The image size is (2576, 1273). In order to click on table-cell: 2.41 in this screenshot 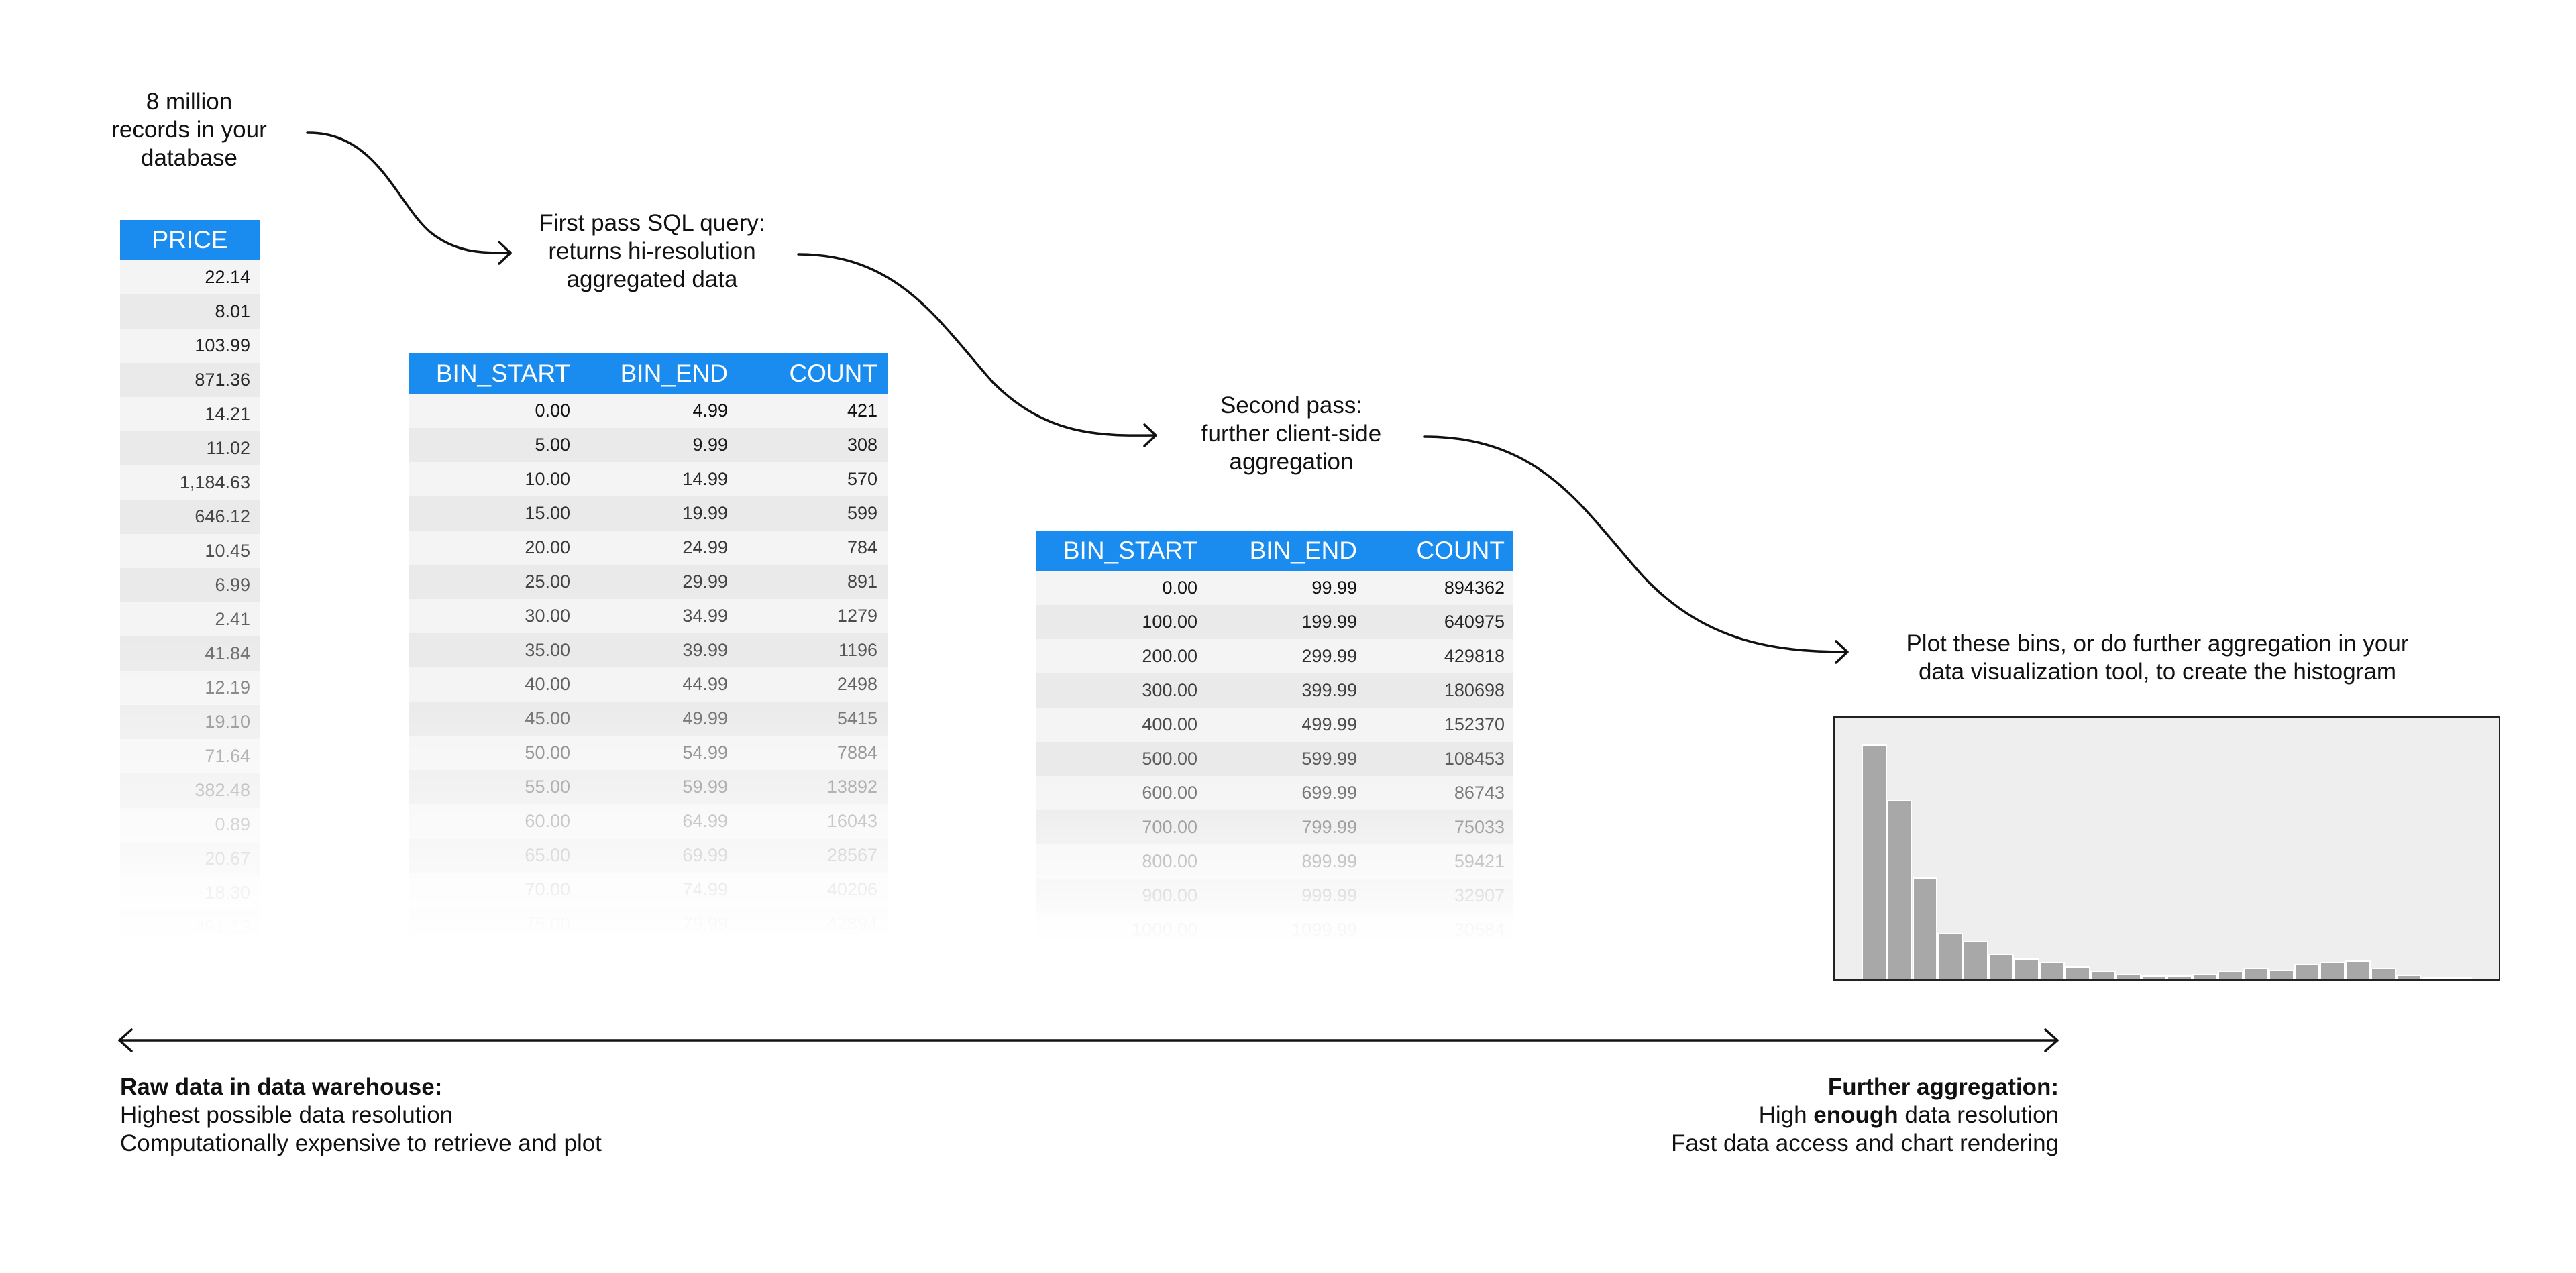, I will do `click(232, 619)`.